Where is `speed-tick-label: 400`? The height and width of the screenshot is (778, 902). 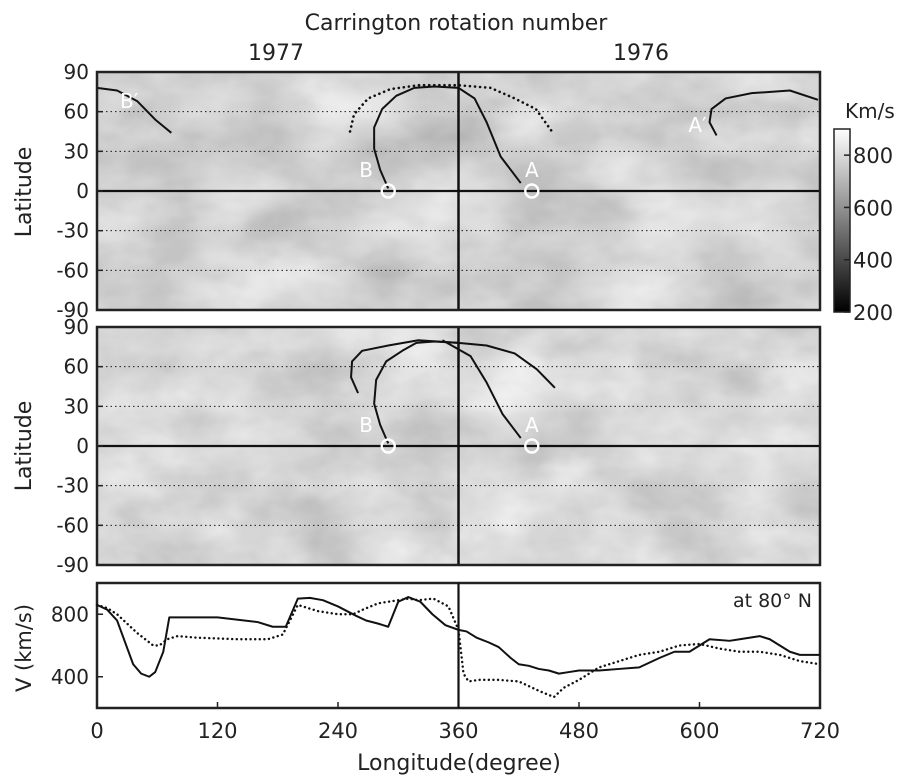
speed-tick-label: 400 is located at coordinates (70, 677).